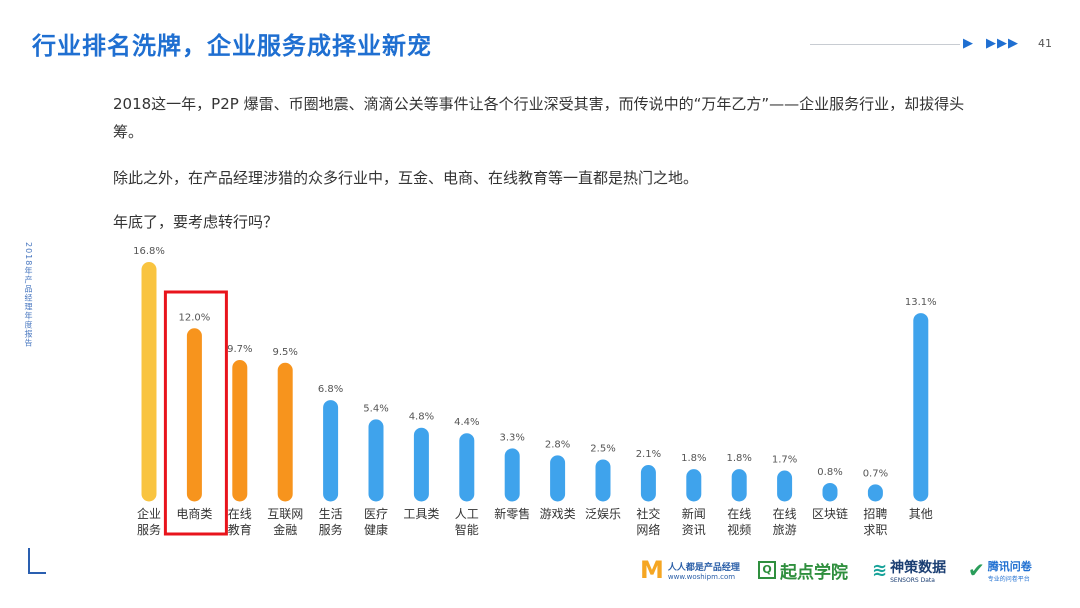  What do you see at coordinates (149, 251) in the screenshot?
I see `value-label: 16.8%` at bounding box center [149, 251].